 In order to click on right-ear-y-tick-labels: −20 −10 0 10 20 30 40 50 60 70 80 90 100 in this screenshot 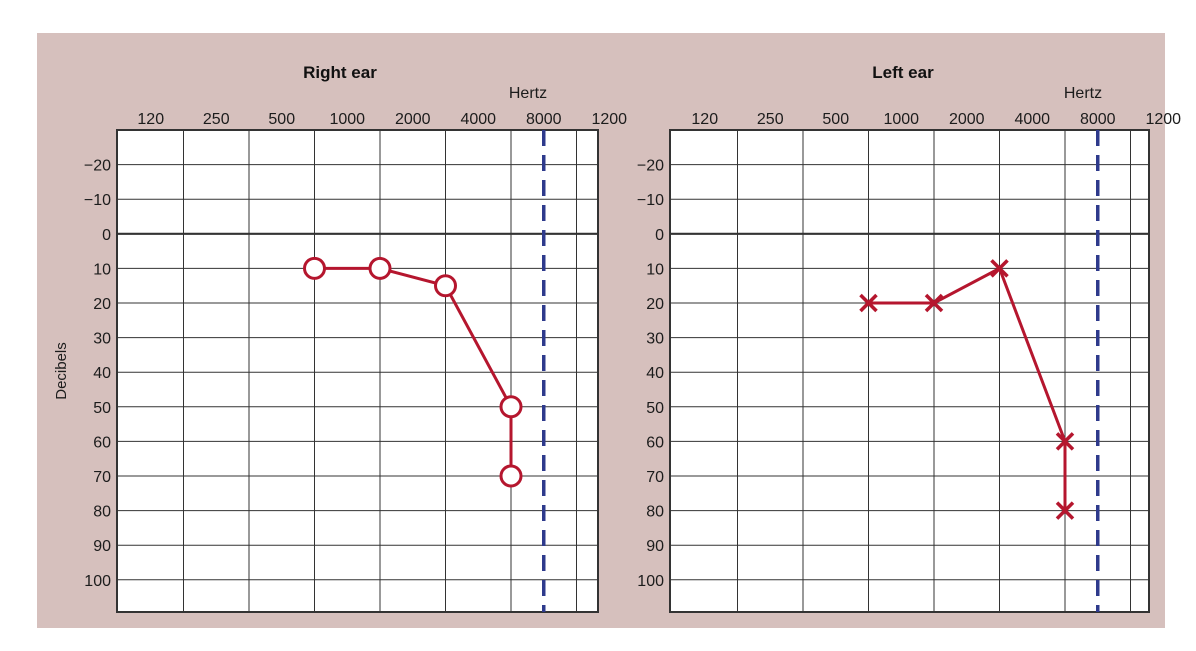, I will do `click(97, 374)`.